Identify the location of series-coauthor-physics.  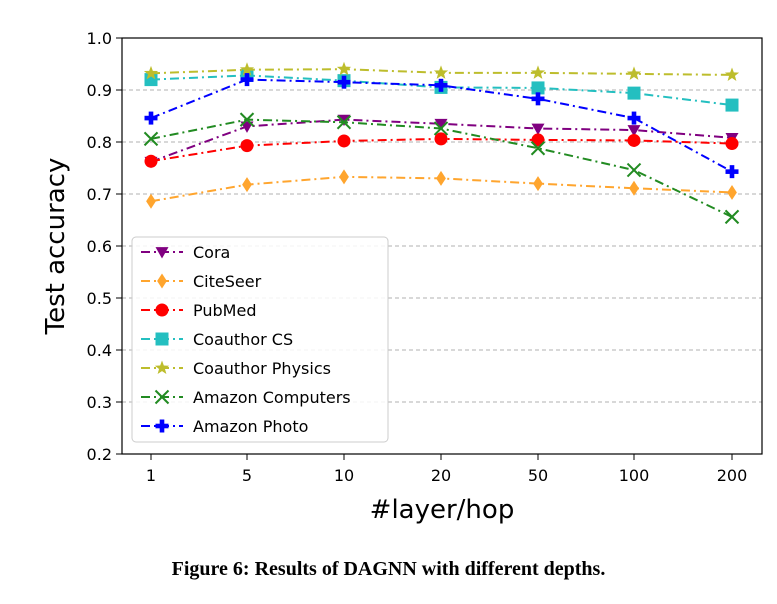
(441, 71).